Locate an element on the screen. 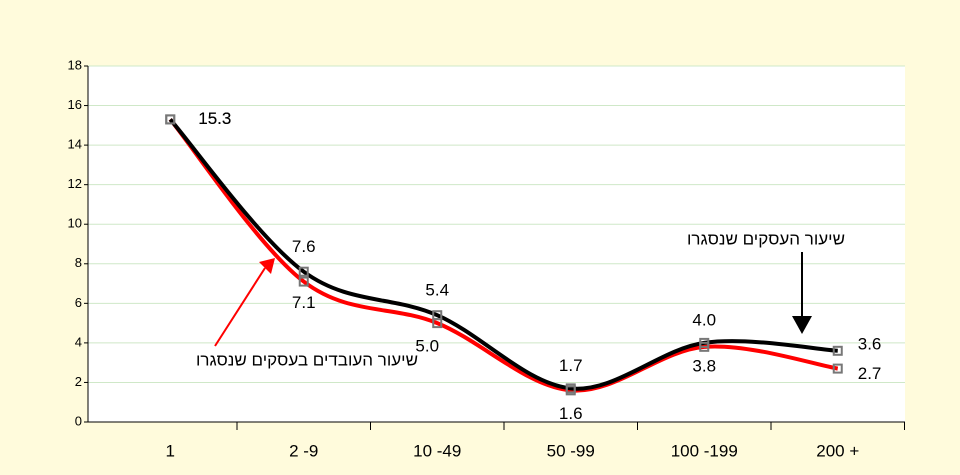 The image size is (960, 475). value-label: 1.6 is located at coordinates (571, 413).